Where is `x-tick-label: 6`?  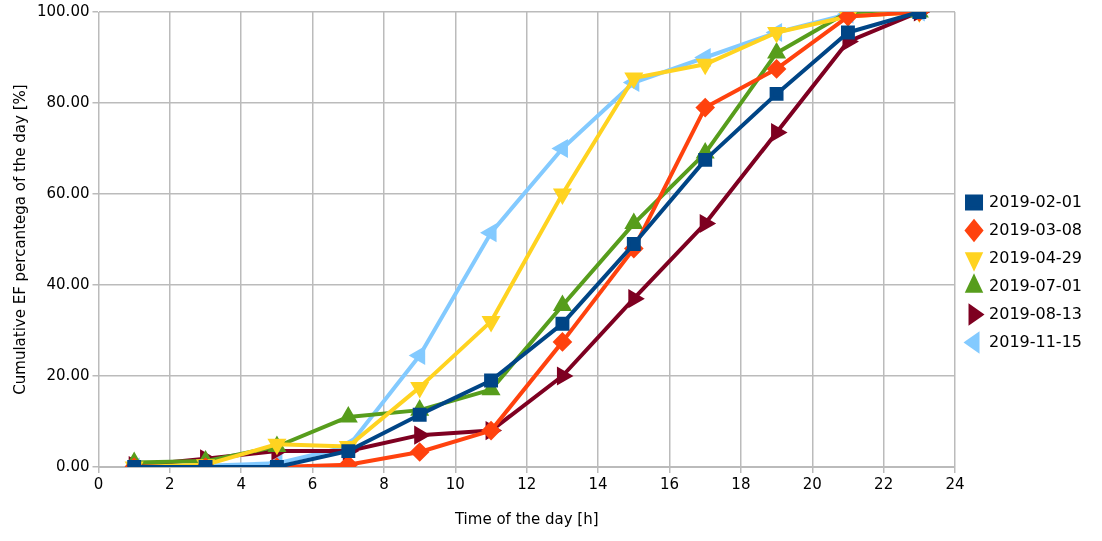 x-tick-label: 6 is located at coordinates (312, 483).